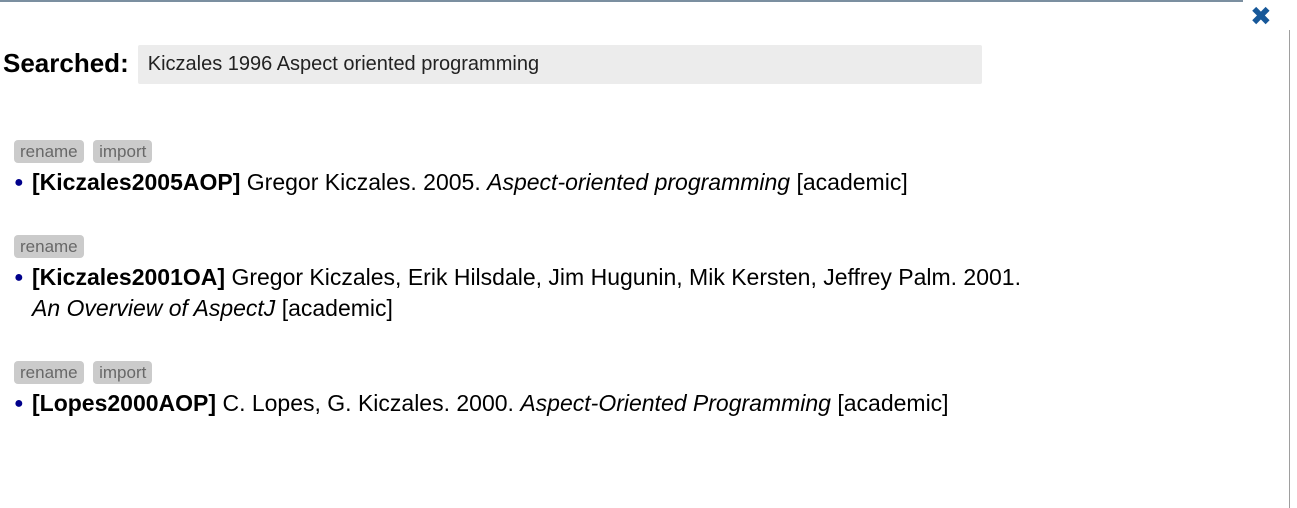 Image resolution: width=1297 pixels, height=508 pixels. Describe the element at coordinates (621, 1) in the screenshot. I see `panel-top-border` at that location.